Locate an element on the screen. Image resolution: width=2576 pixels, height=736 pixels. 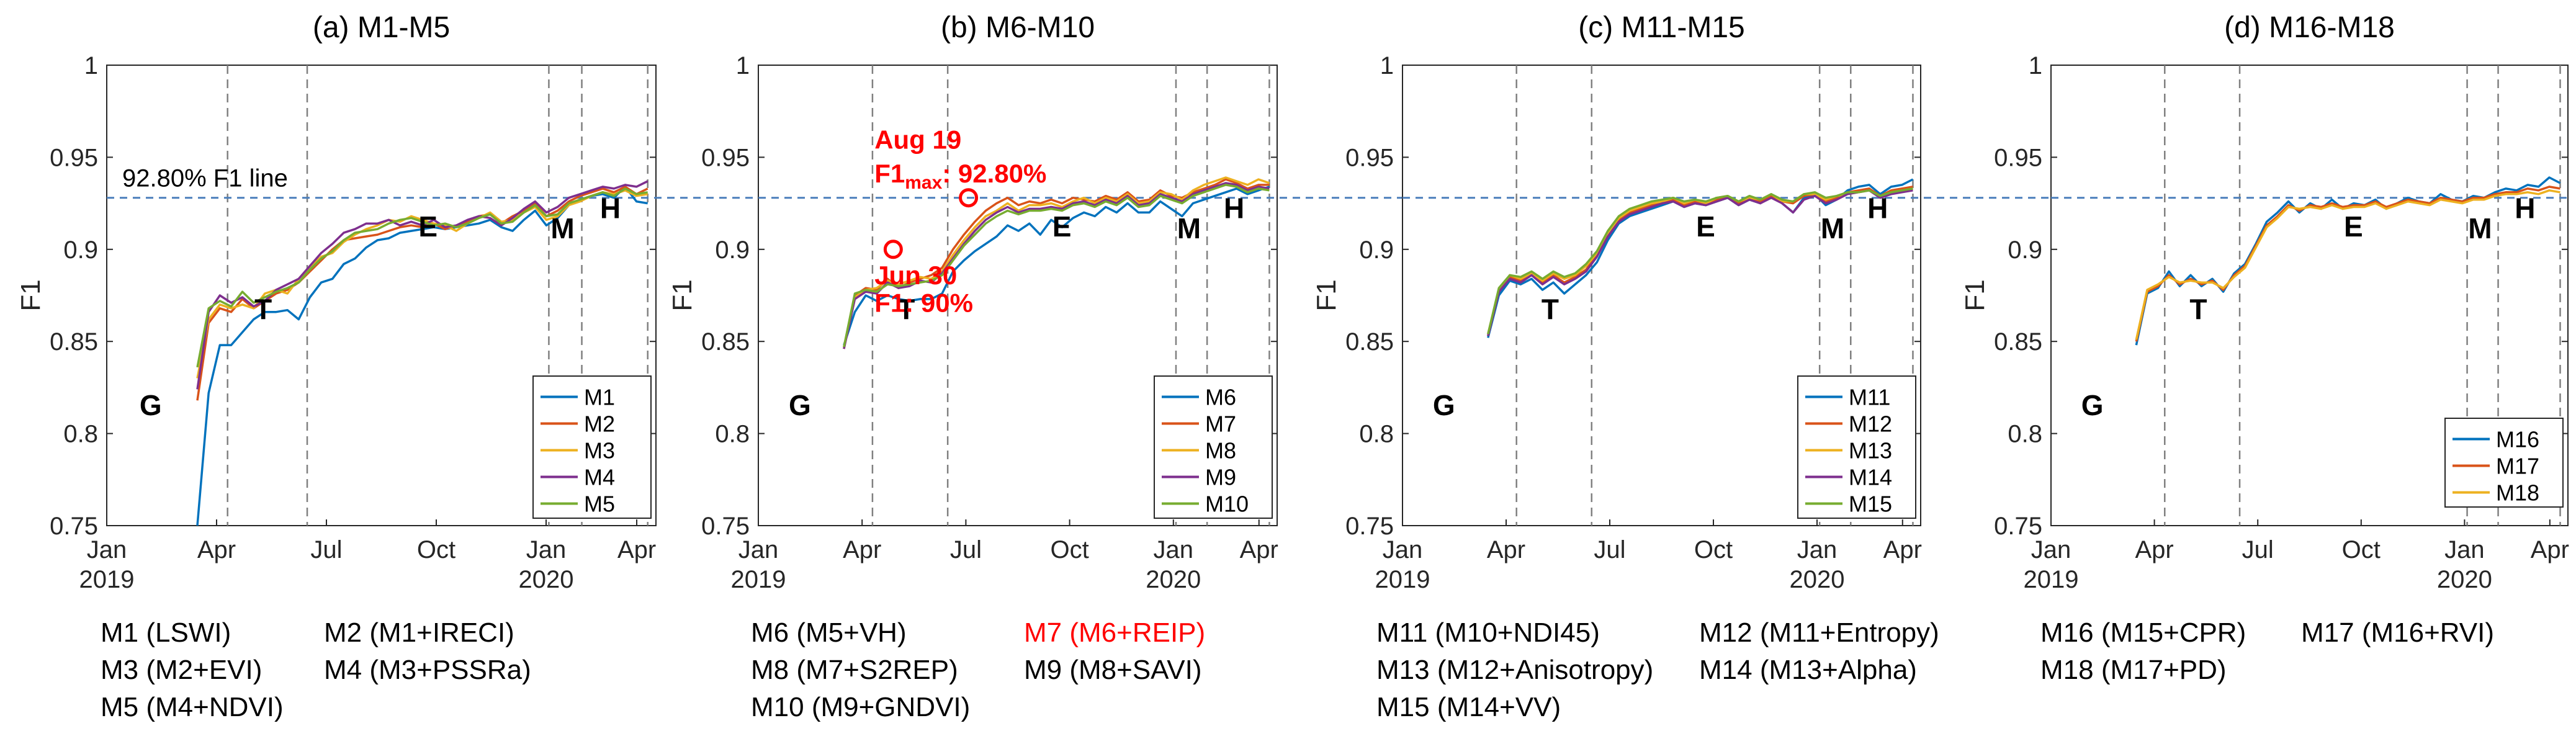
legend-m5: M5 (M4+NDVI) is located at coordinates (193, 707).